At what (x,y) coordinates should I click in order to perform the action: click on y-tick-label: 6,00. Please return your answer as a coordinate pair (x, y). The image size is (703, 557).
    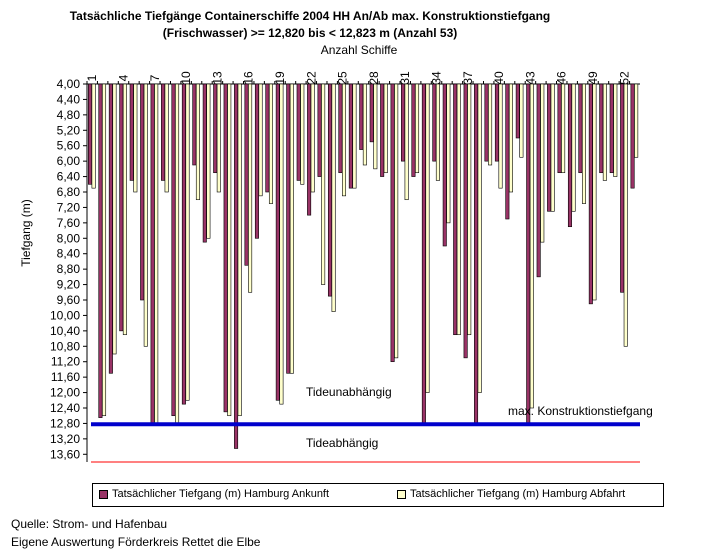
    Looking at the image, I should click on (69, 161).